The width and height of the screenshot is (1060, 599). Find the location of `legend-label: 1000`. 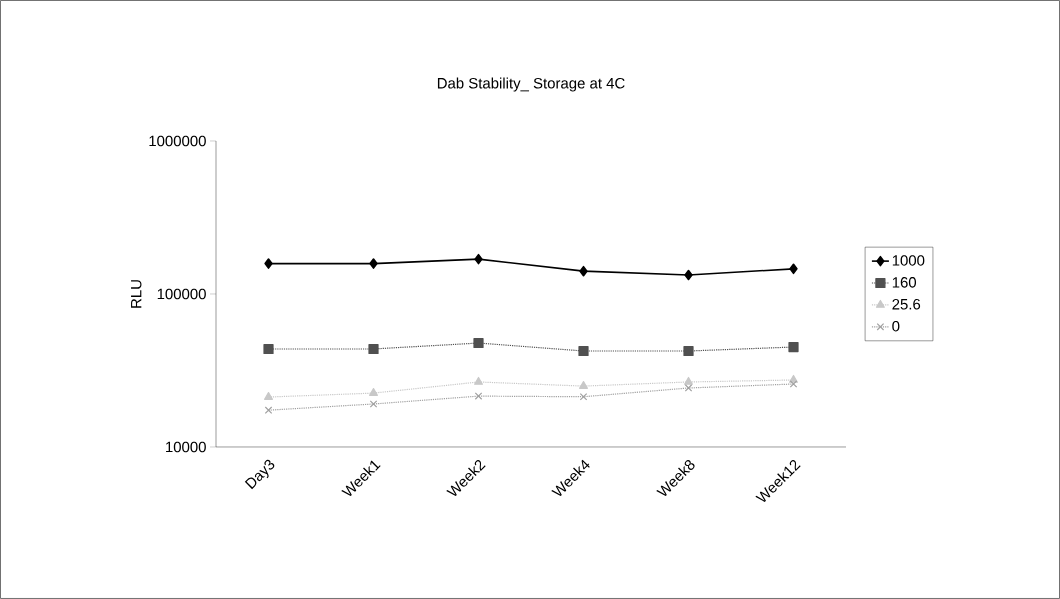

legend-label: 1000 is located at coordinates (908, 260).